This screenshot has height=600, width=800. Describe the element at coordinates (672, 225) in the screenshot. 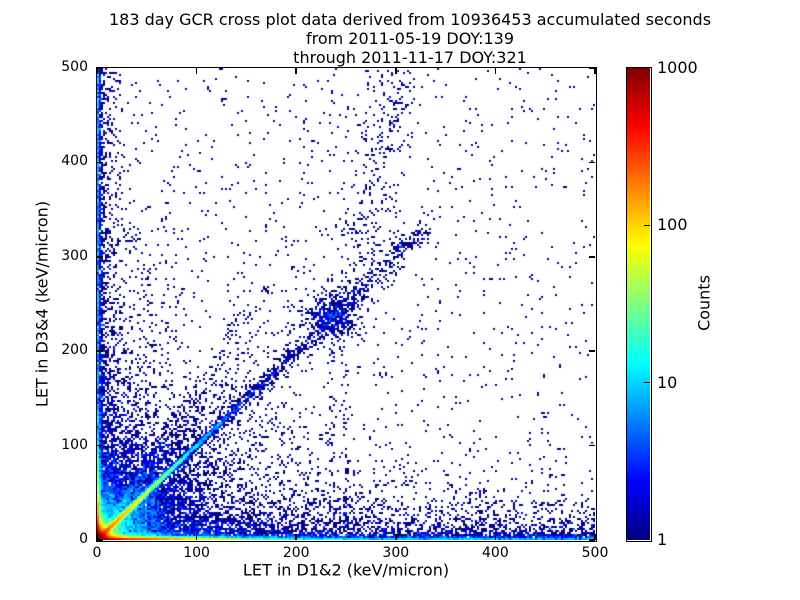

I see `colorbar-tick-label: 100` at that location.